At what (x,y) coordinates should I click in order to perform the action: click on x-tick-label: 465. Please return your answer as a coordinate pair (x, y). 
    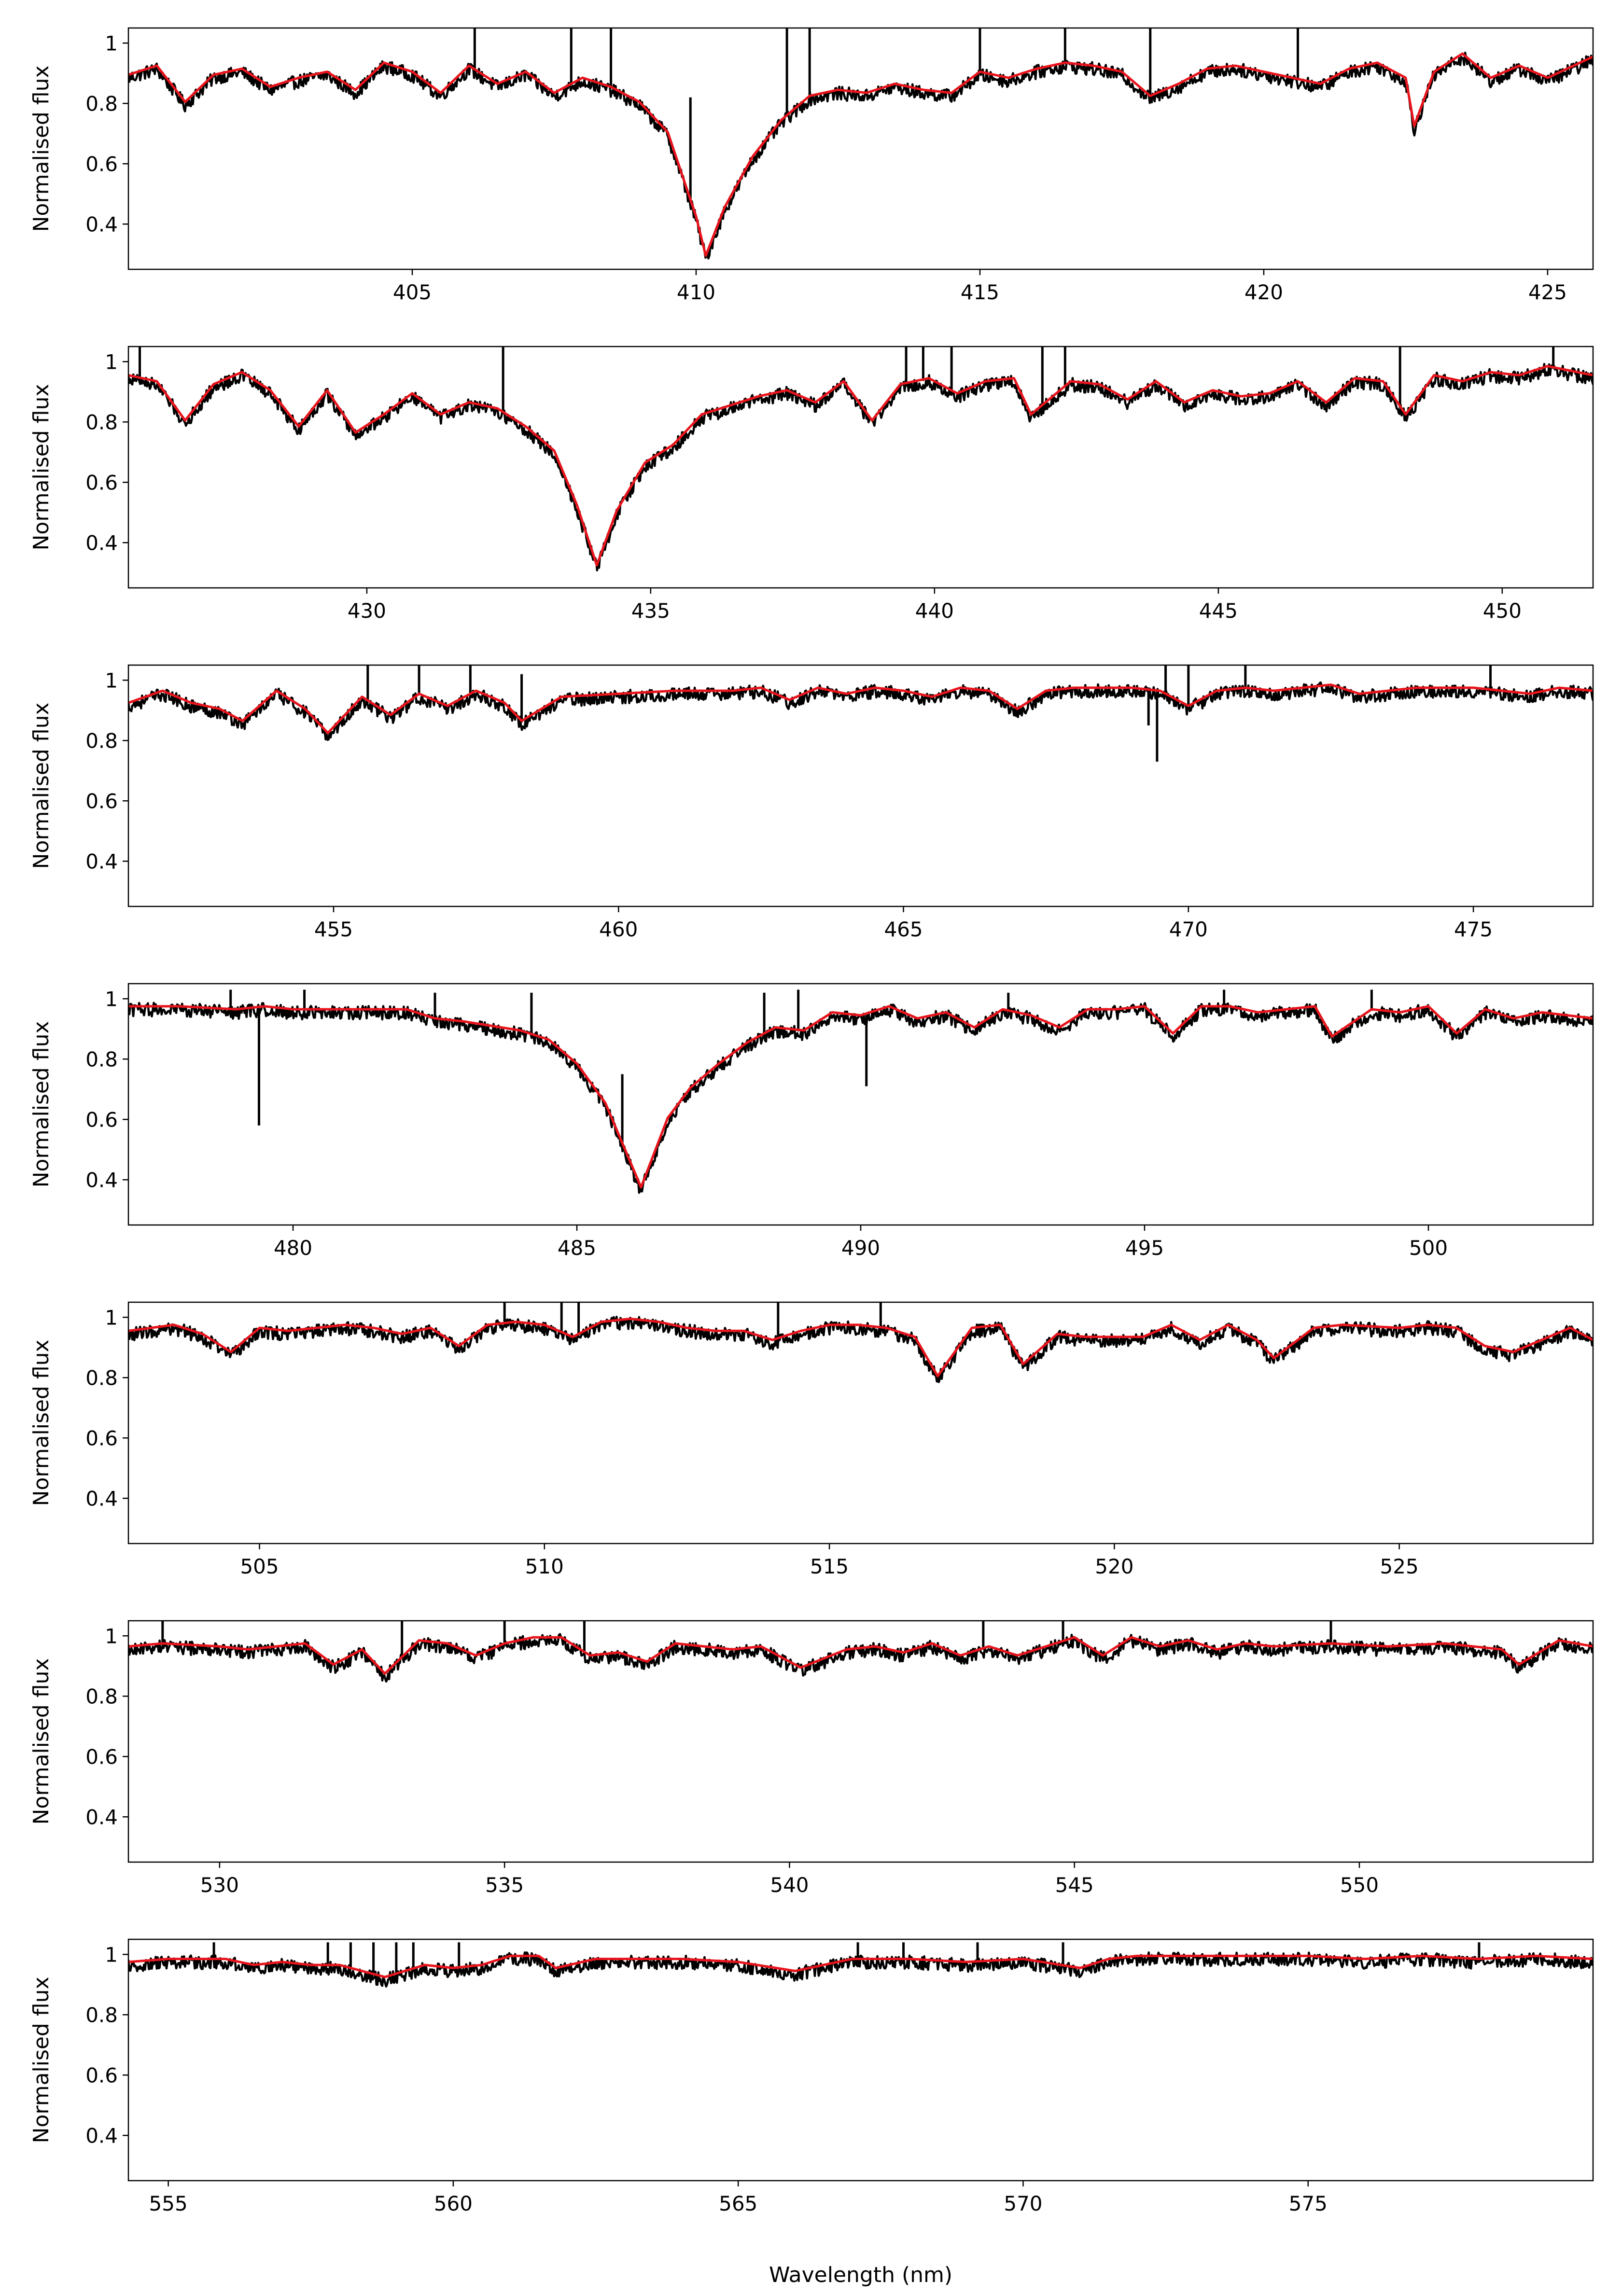
    Looking at the image, I should click on (903, 929).